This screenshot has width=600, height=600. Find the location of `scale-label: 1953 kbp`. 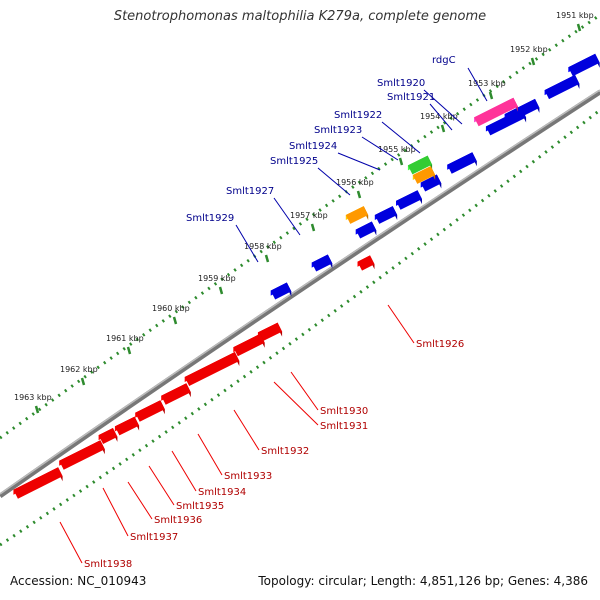

scale-label: 1953 kbp is located at coordinates (487, 83).